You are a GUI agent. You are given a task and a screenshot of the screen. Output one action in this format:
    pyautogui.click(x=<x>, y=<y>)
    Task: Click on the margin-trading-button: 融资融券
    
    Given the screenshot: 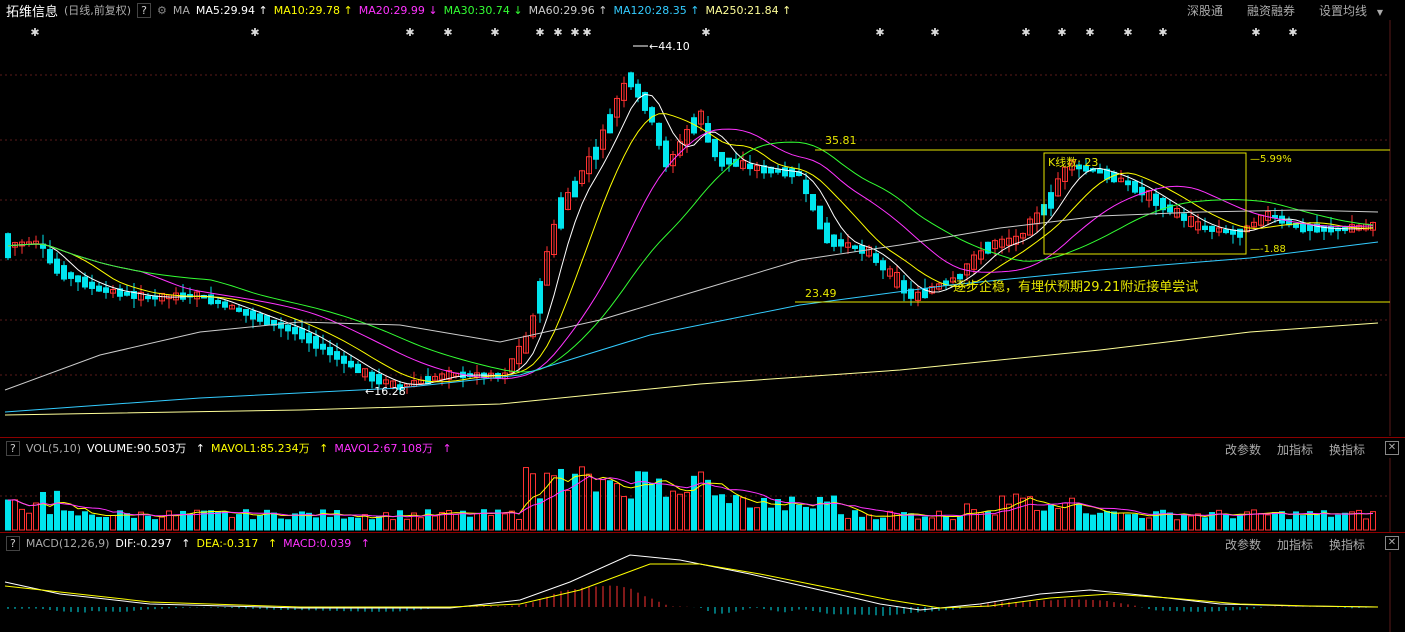 What is the action you would take?
    pyautogui.click(x=1270, y=10)
    